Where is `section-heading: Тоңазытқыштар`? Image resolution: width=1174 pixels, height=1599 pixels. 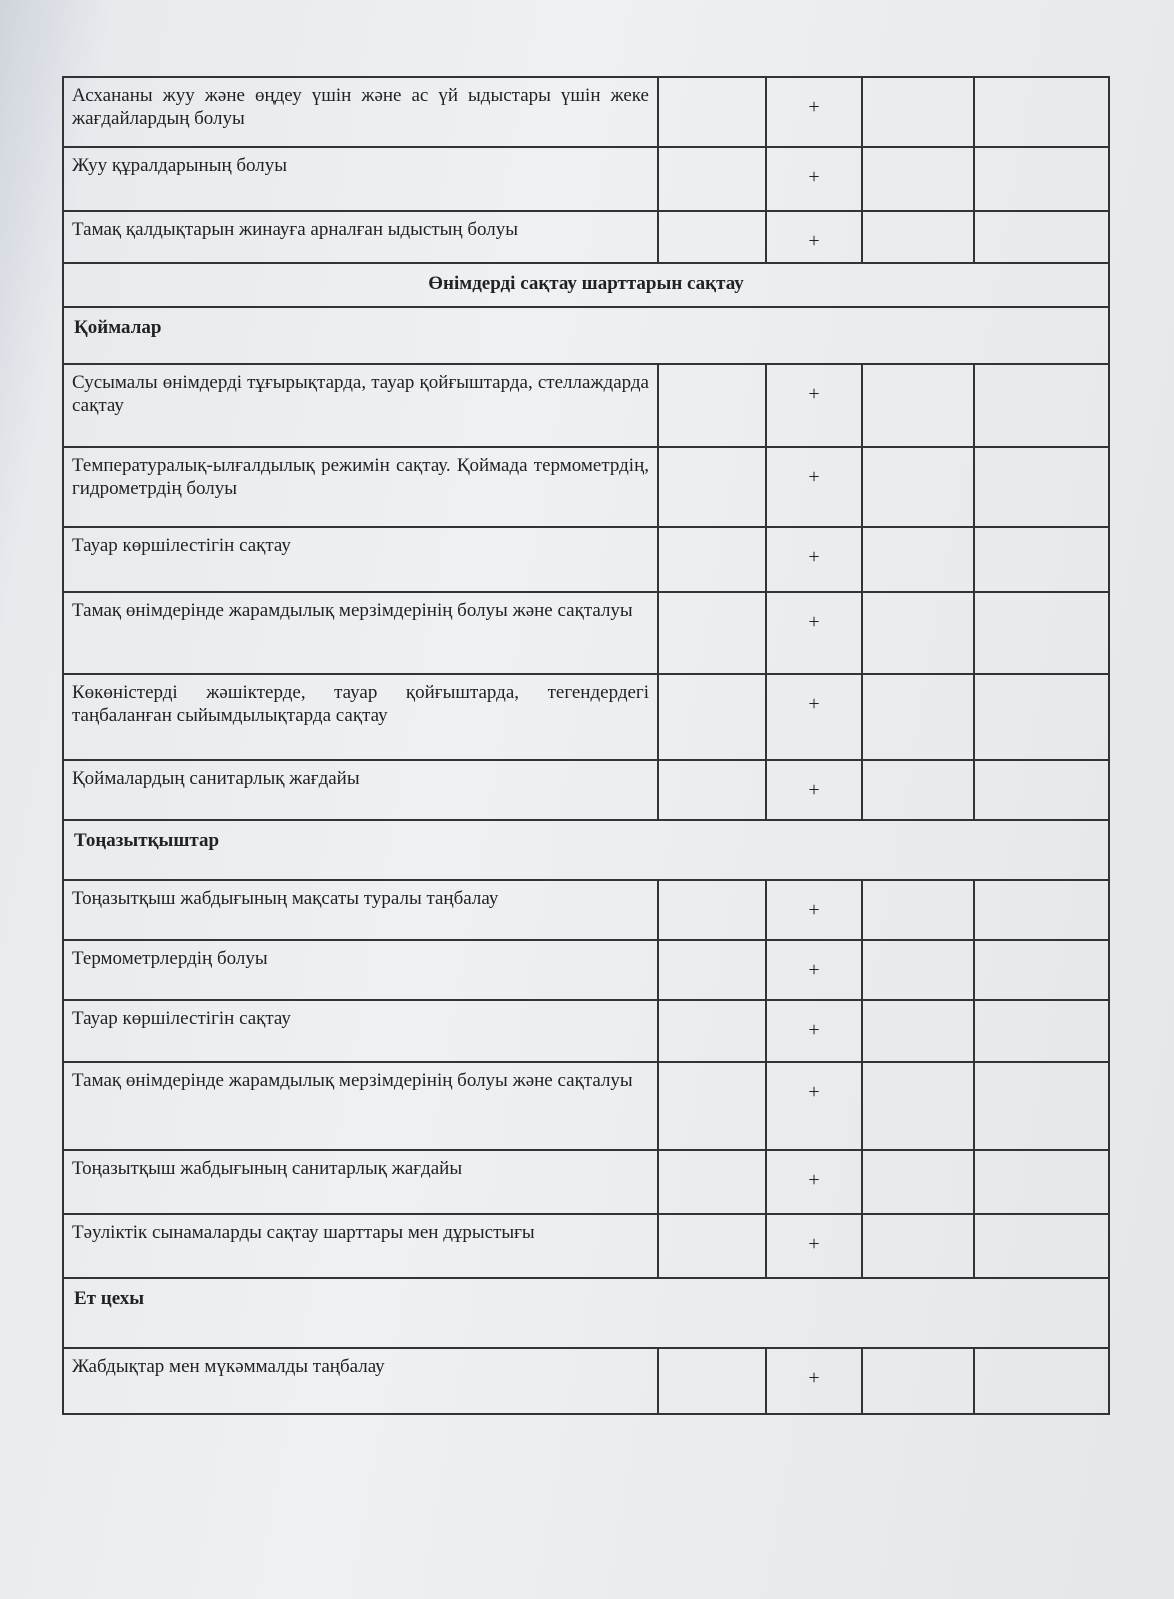
section-heading: Тоңазытқыштар is located at coordinates (587, 850).